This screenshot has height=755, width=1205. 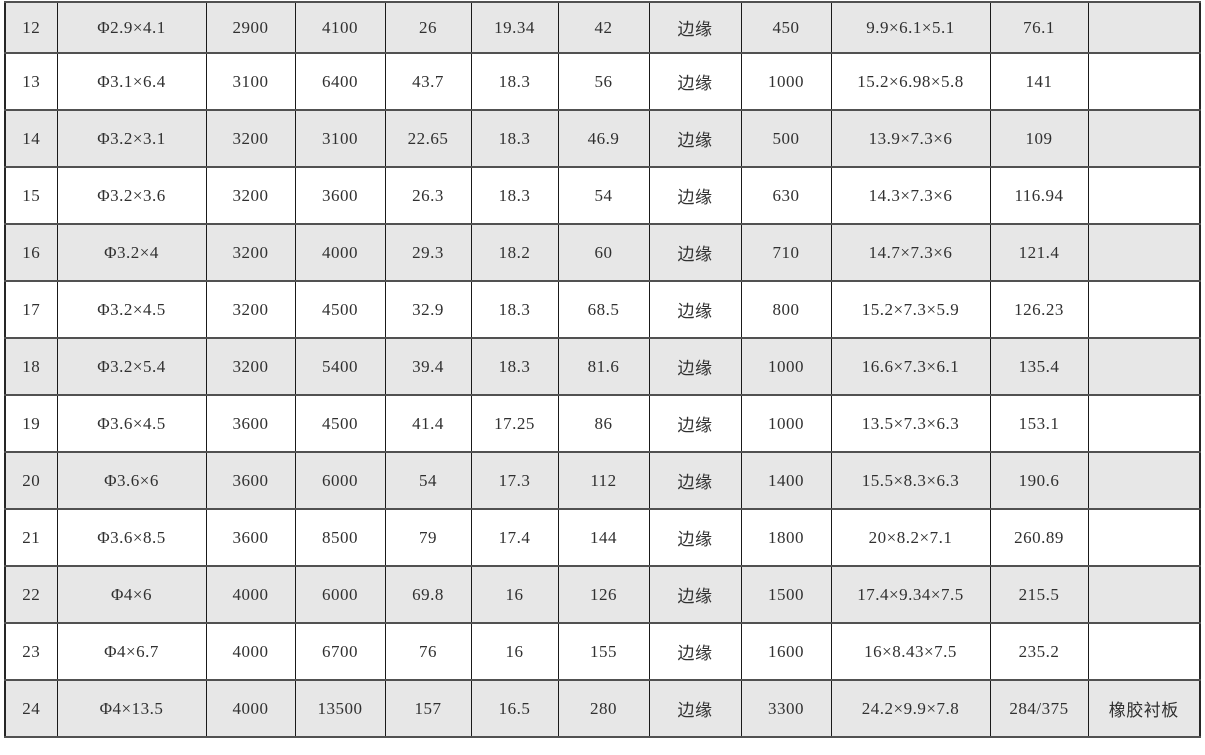 I want to click on weight-cell: 135.4, so click(x=1039, y=366).